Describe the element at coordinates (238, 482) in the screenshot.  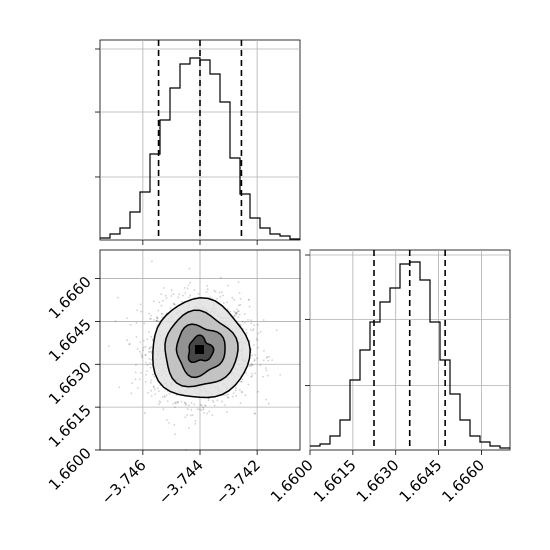
I see `joint-x-tick-label: −3.742` at that location.